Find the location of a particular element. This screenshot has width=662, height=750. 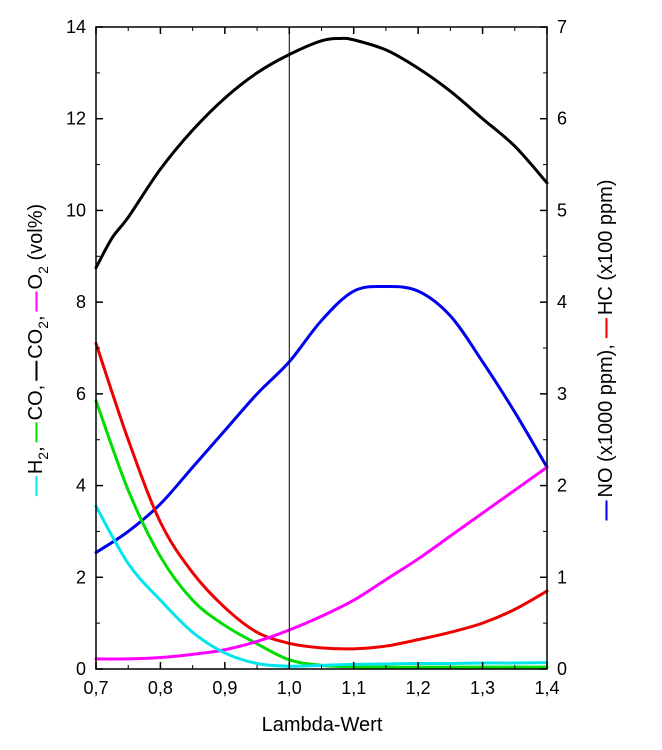

left-y-axis-title-part: H is located at coordinates (36, 467).